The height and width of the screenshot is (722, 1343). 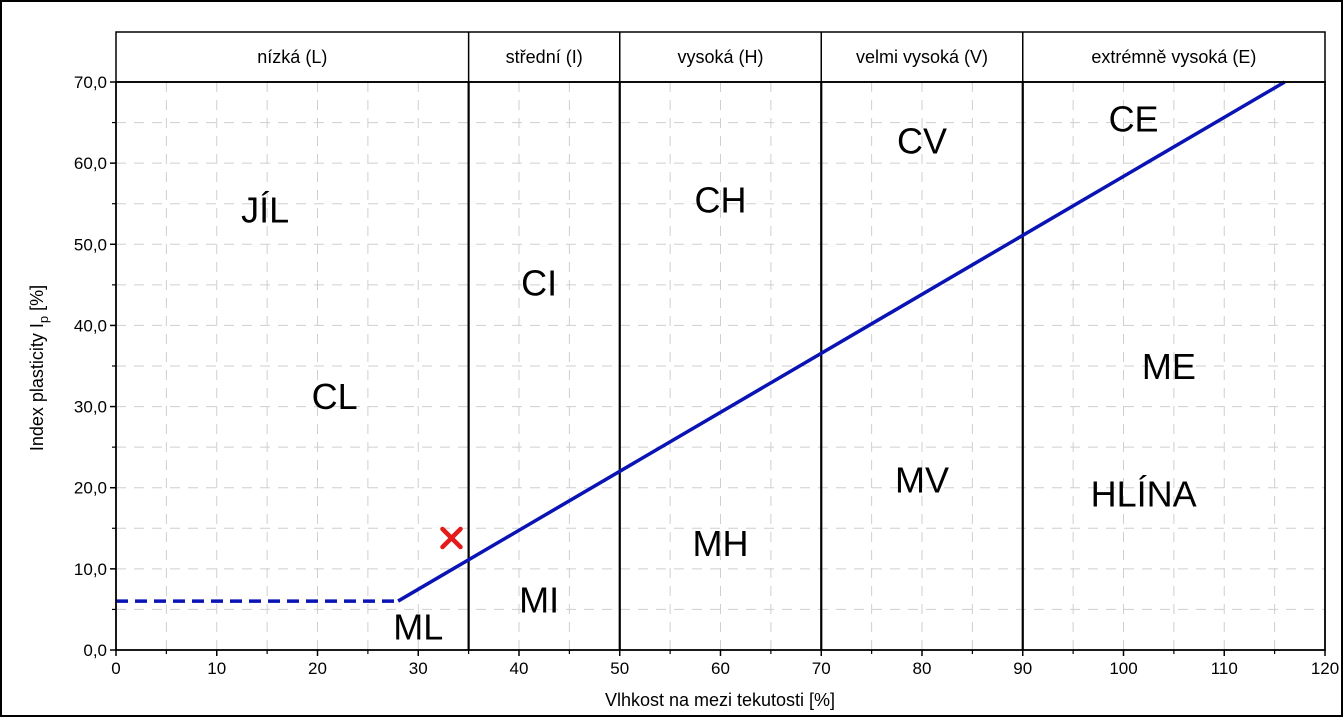 I want to click on region-label: CI, so click(x=539, y=282).